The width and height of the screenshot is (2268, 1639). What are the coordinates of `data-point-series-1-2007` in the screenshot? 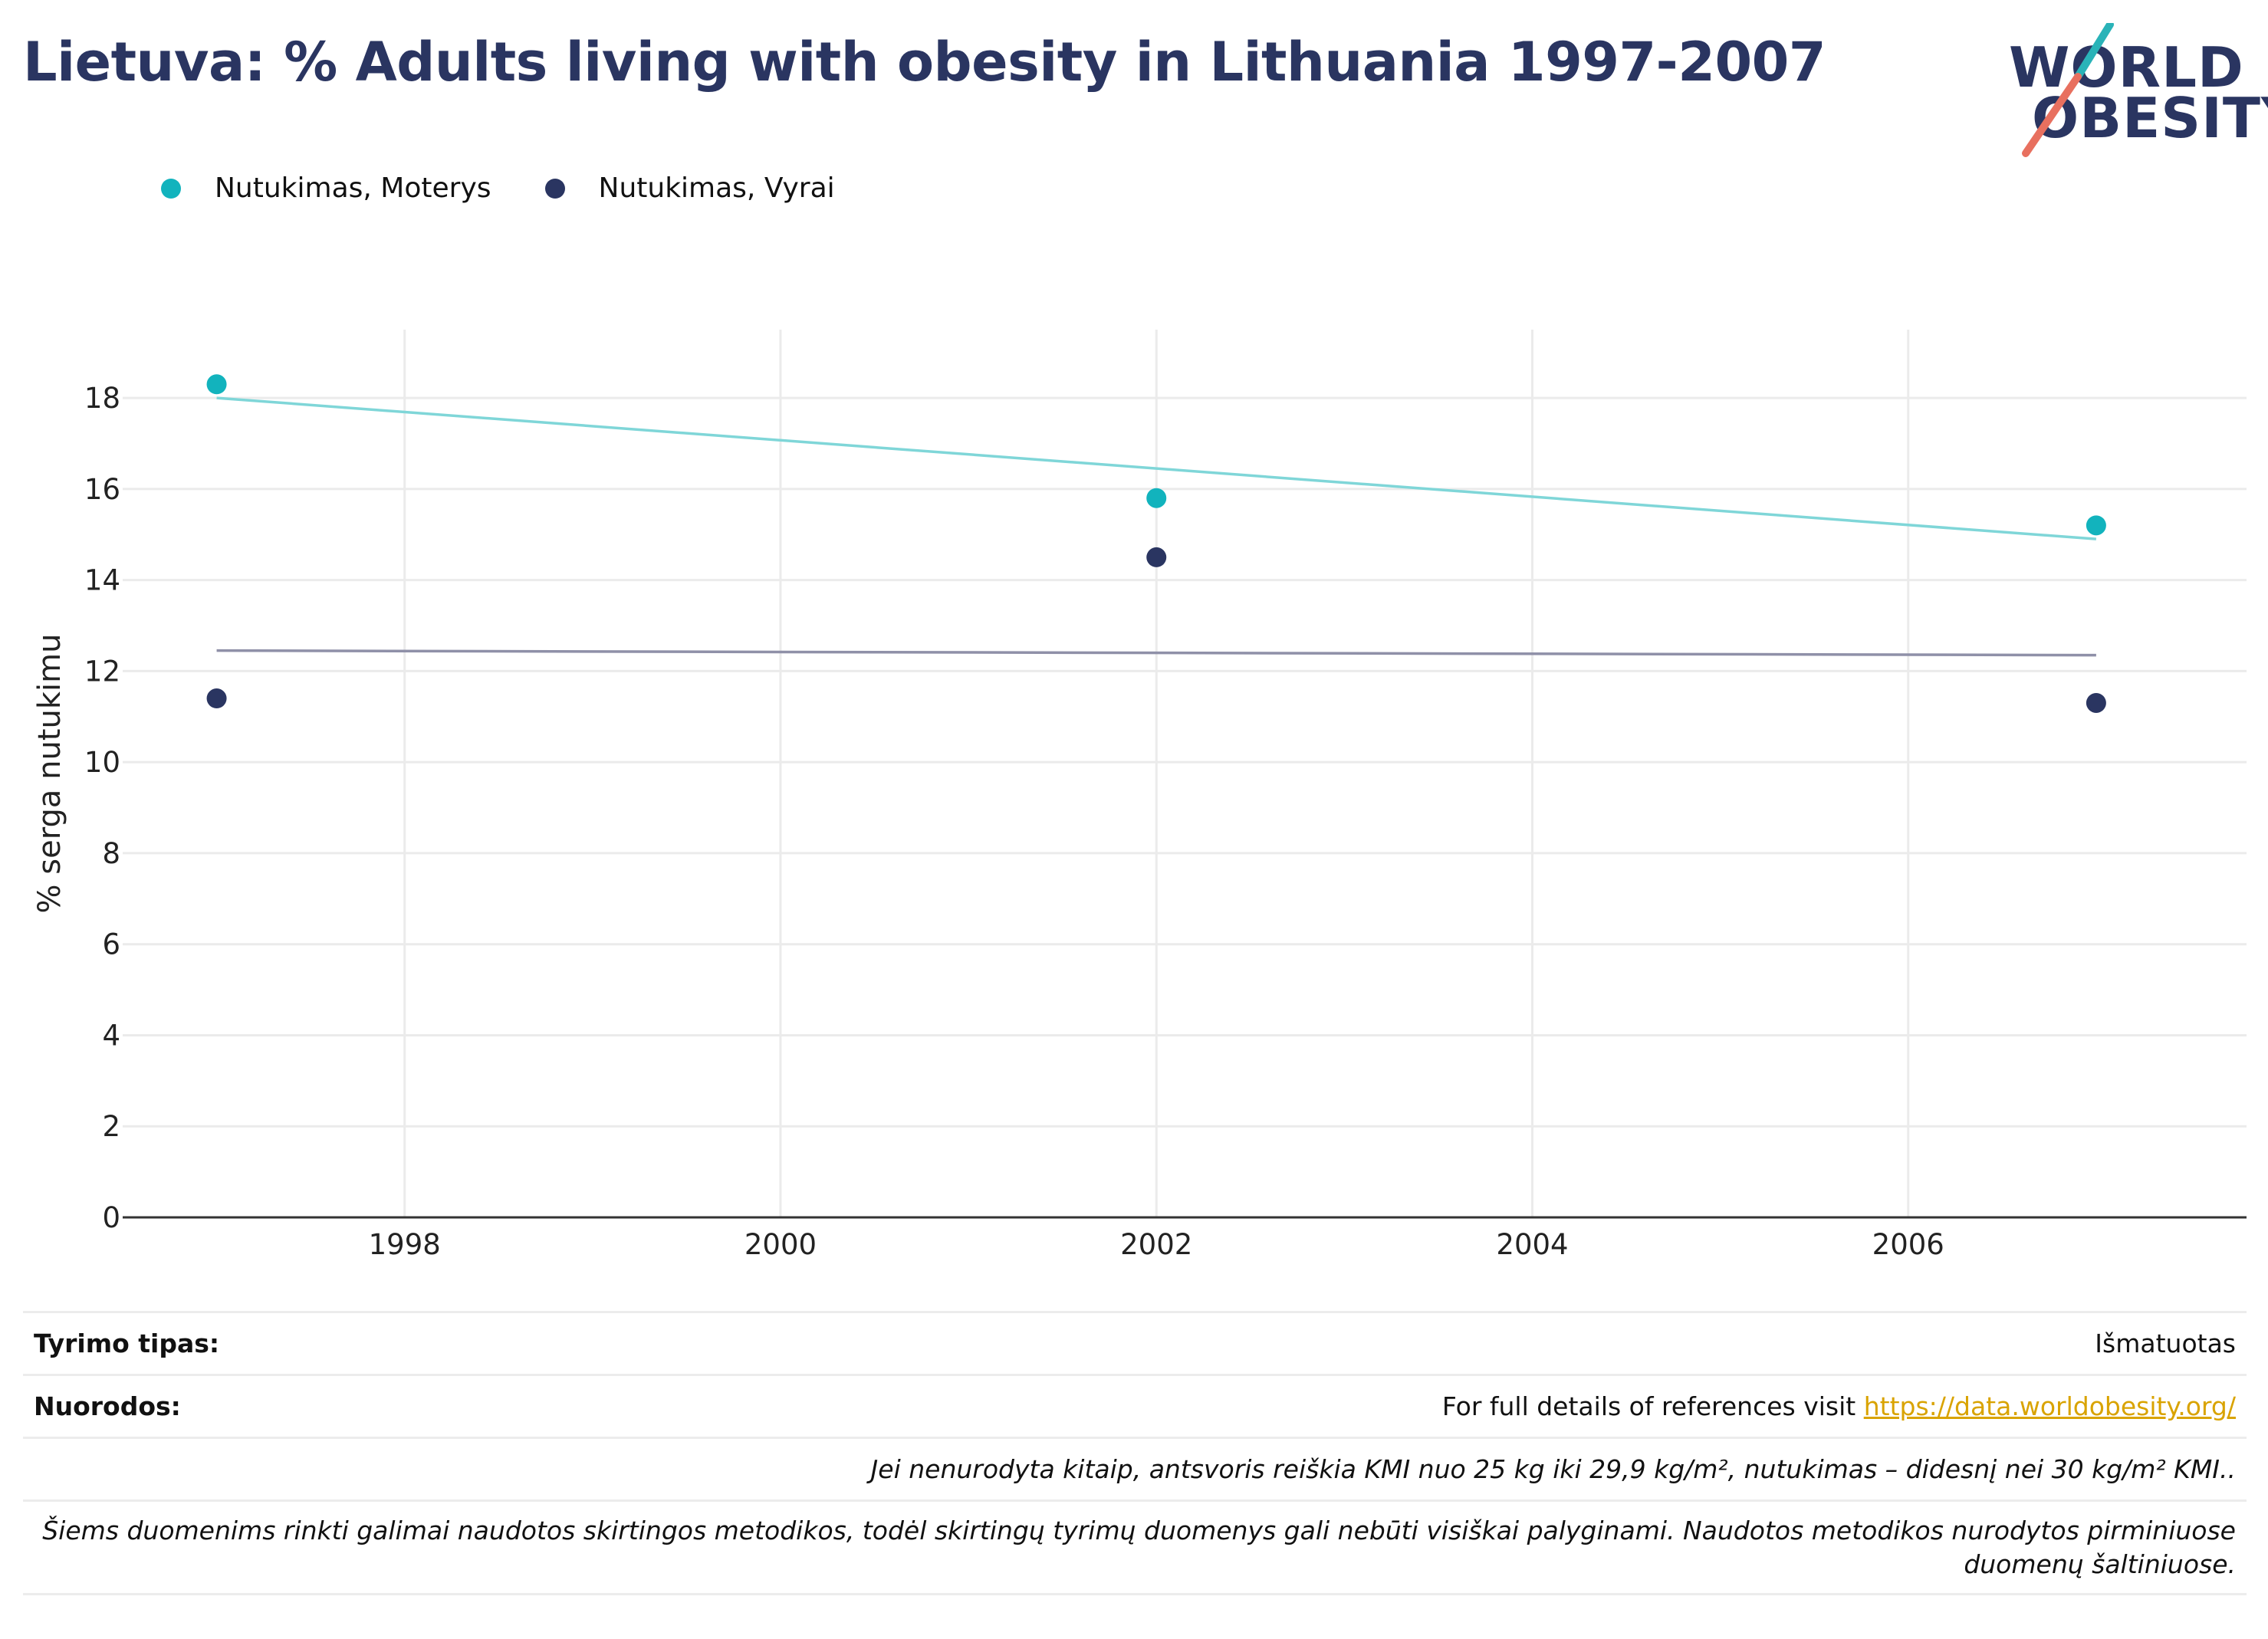 It's located at (2096, 703).